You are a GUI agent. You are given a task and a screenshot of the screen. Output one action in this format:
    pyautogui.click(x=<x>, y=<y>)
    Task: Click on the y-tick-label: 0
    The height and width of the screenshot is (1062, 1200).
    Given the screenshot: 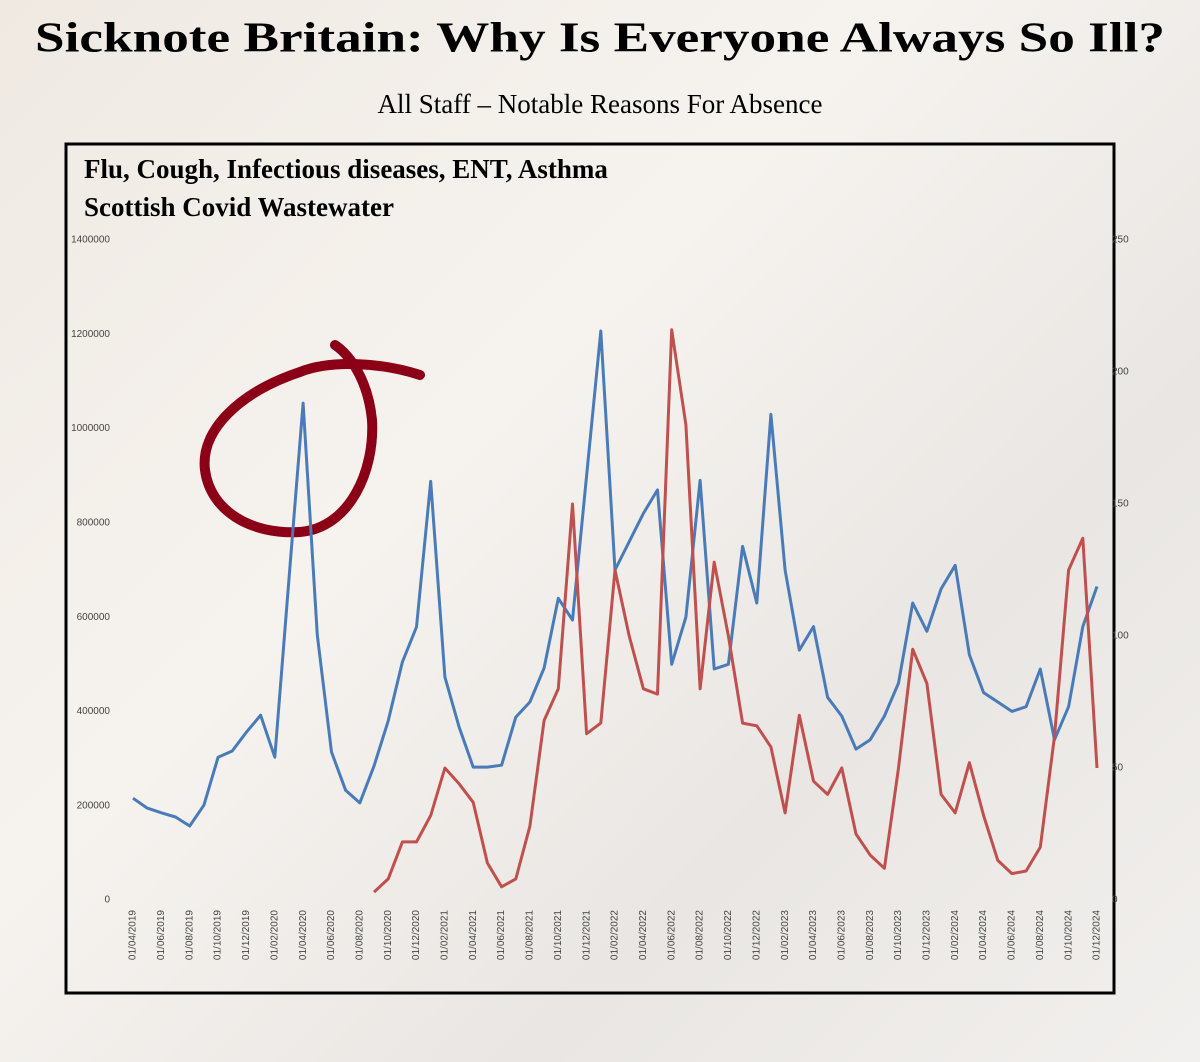 What is the action you would take?
    pyautogui.click(x=107, y=900)
    